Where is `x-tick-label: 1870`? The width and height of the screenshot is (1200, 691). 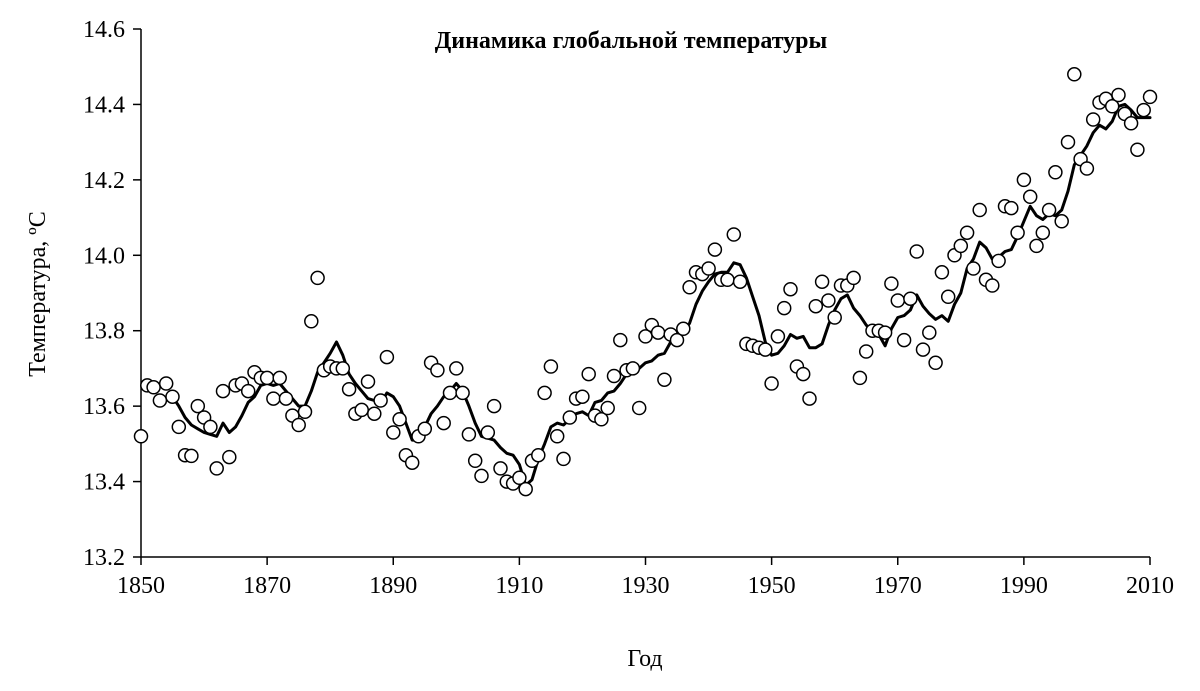
x-tick-label: 1870 is located at coordinates (267, 586).